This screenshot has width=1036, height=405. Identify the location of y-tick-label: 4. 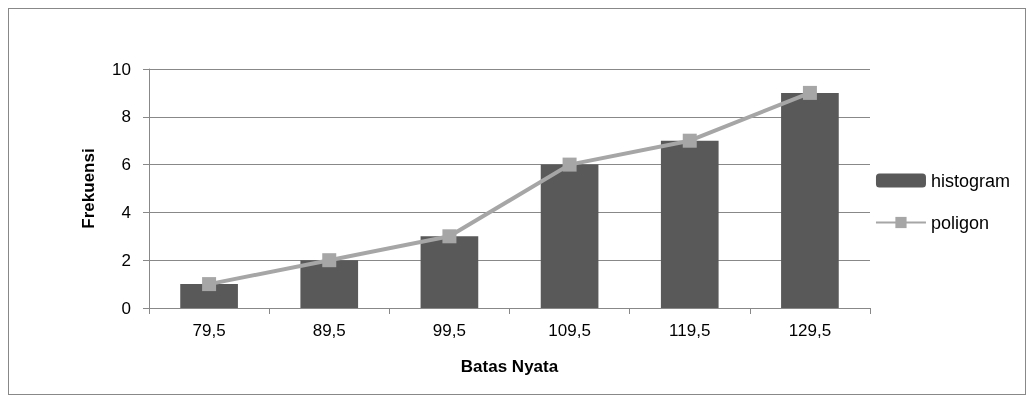
(126, 212).